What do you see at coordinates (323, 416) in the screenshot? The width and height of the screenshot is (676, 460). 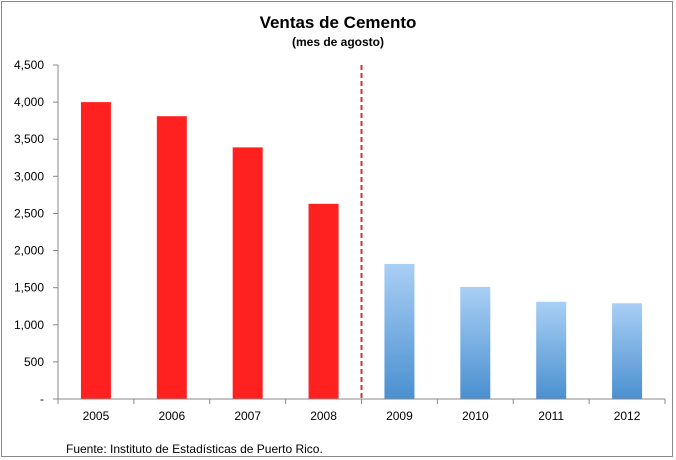 I see `x-tick-label-2008: 2008` at bounding box center [323, 416].